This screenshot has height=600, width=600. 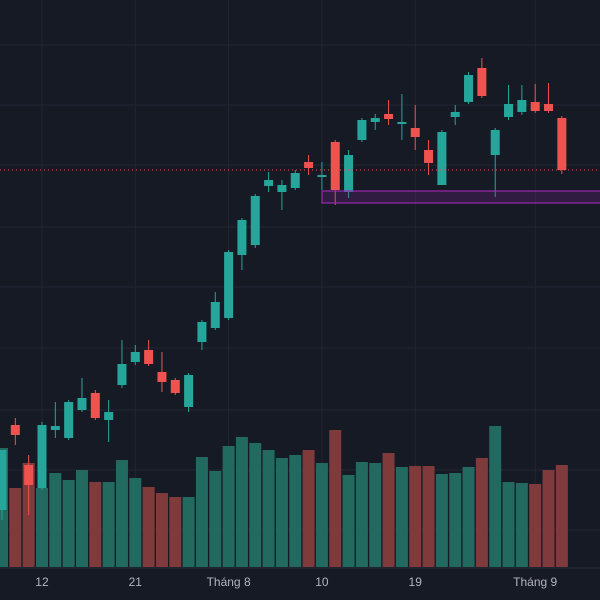 I want to click on zone-box, so click(x=460, y=197).